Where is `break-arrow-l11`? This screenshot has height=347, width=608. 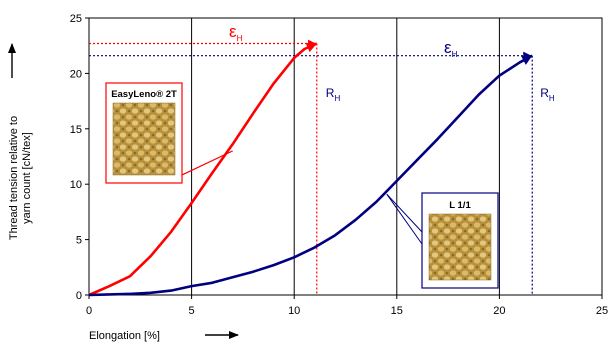
break-arrow-l11 is located at coordinates (527, 60).